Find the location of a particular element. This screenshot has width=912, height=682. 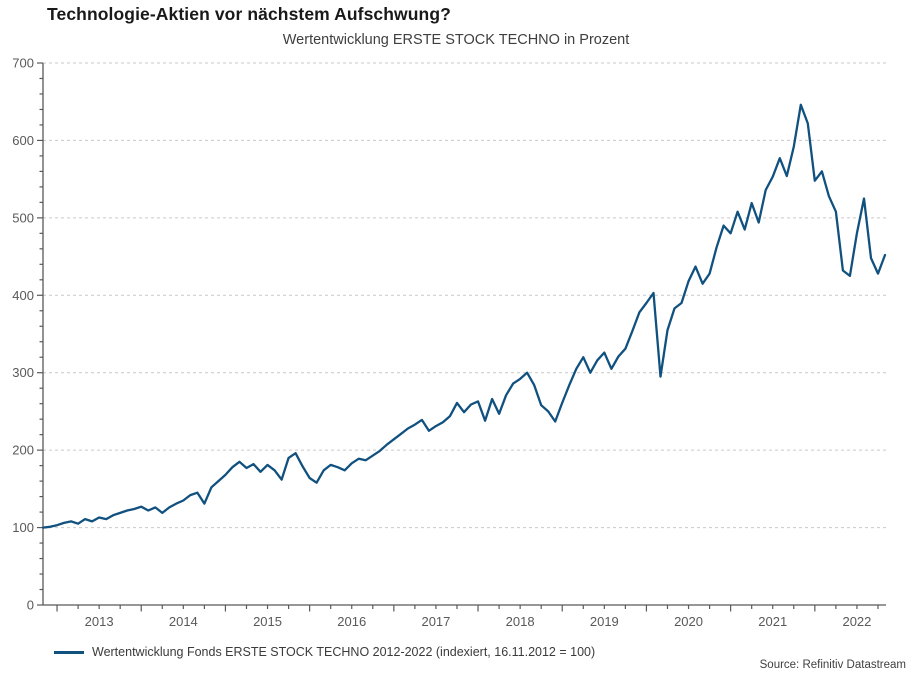

x-tick-label: 2015 is located at coordinates (267, 621).